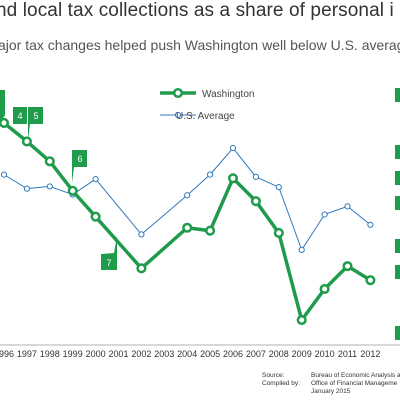  What do you see at coordinates (141, 354) in the screenshot?
I see `x-tick-label: 2002` at bounding box center [141, 354].